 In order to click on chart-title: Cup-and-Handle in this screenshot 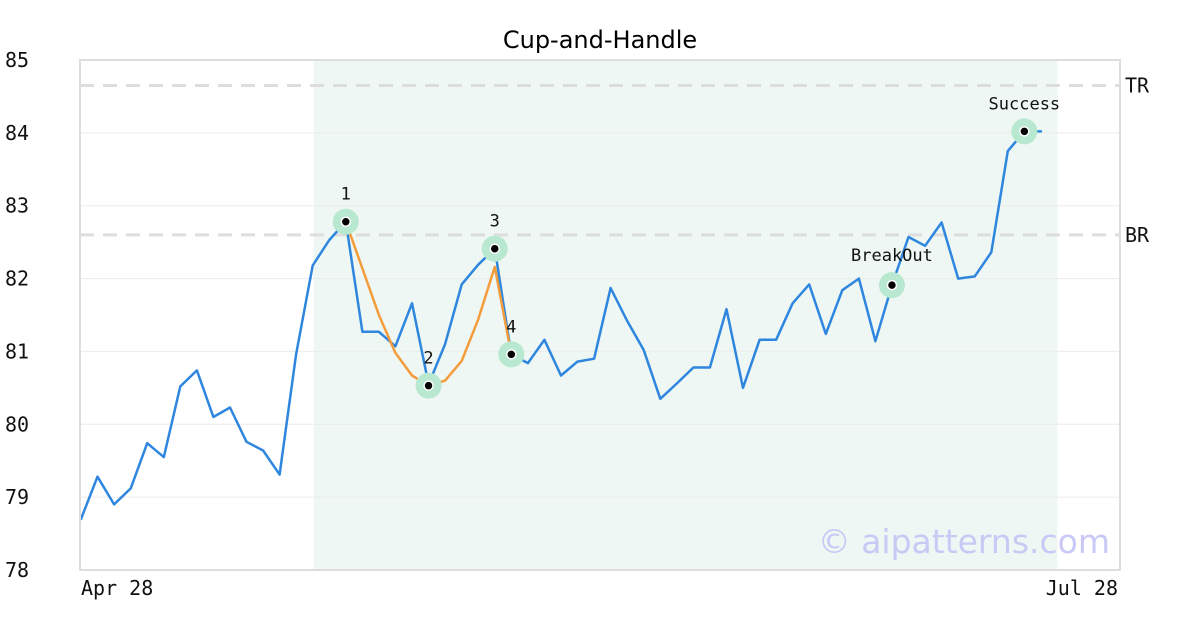, I will do `click(600, 40)`.